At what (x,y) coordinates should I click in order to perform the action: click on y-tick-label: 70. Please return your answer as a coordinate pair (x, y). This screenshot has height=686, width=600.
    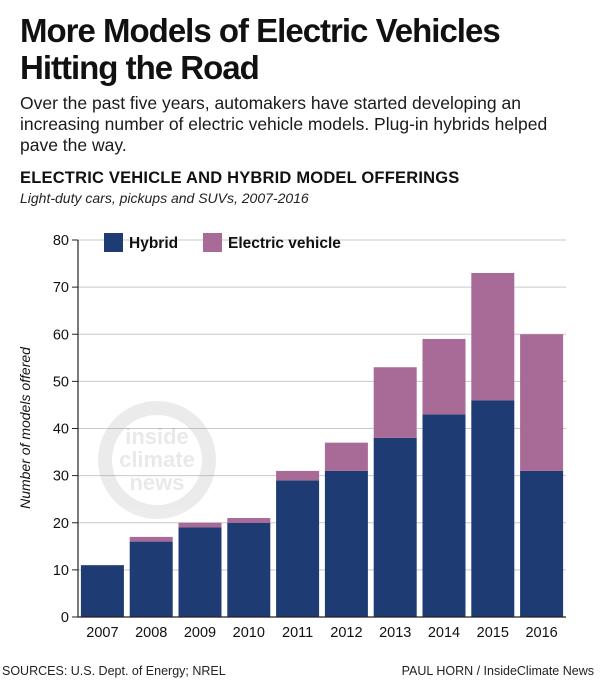
    Looking at the image, I should click on (61, 288).